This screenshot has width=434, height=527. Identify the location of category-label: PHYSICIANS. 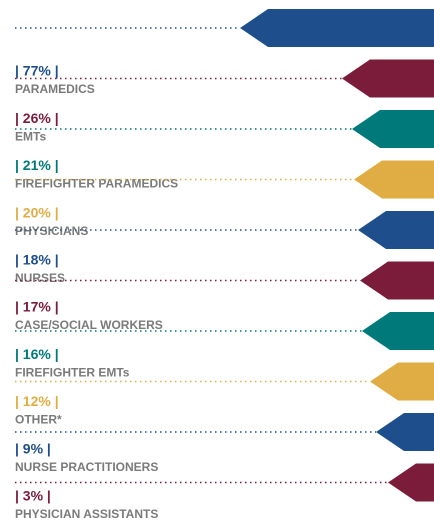
(51, 231).